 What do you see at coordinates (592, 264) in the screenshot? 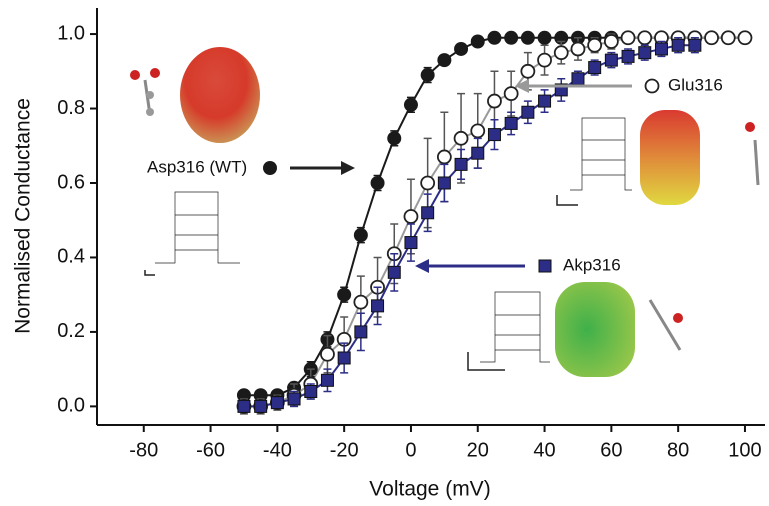
I see `legend-label: Akp316` at bounding box center [592, 264].